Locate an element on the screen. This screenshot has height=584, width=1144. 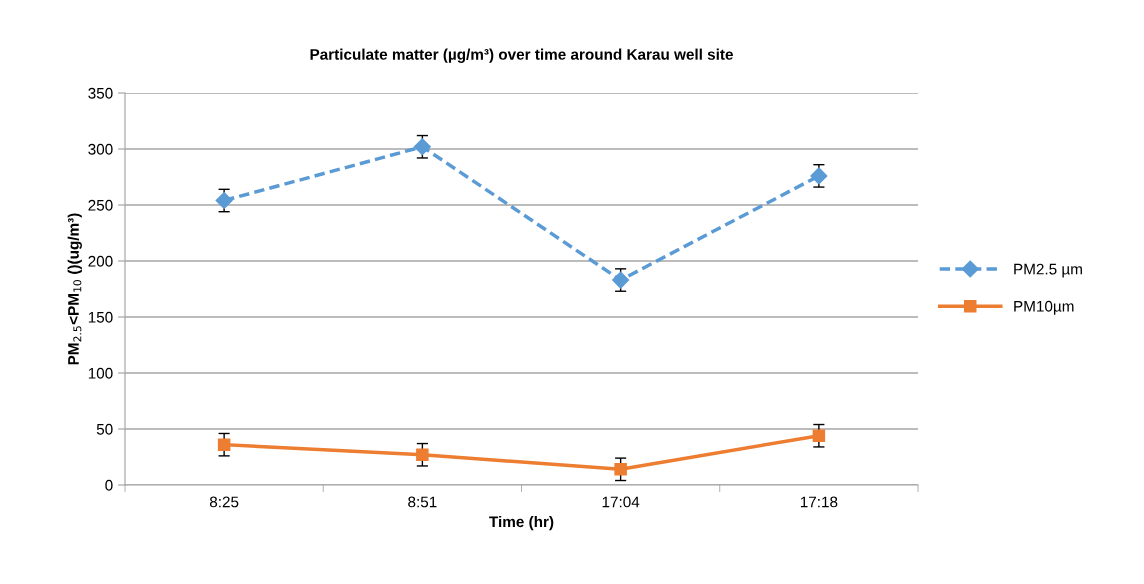
legend-label: PM10µm is located at coordinates (1044, 307).